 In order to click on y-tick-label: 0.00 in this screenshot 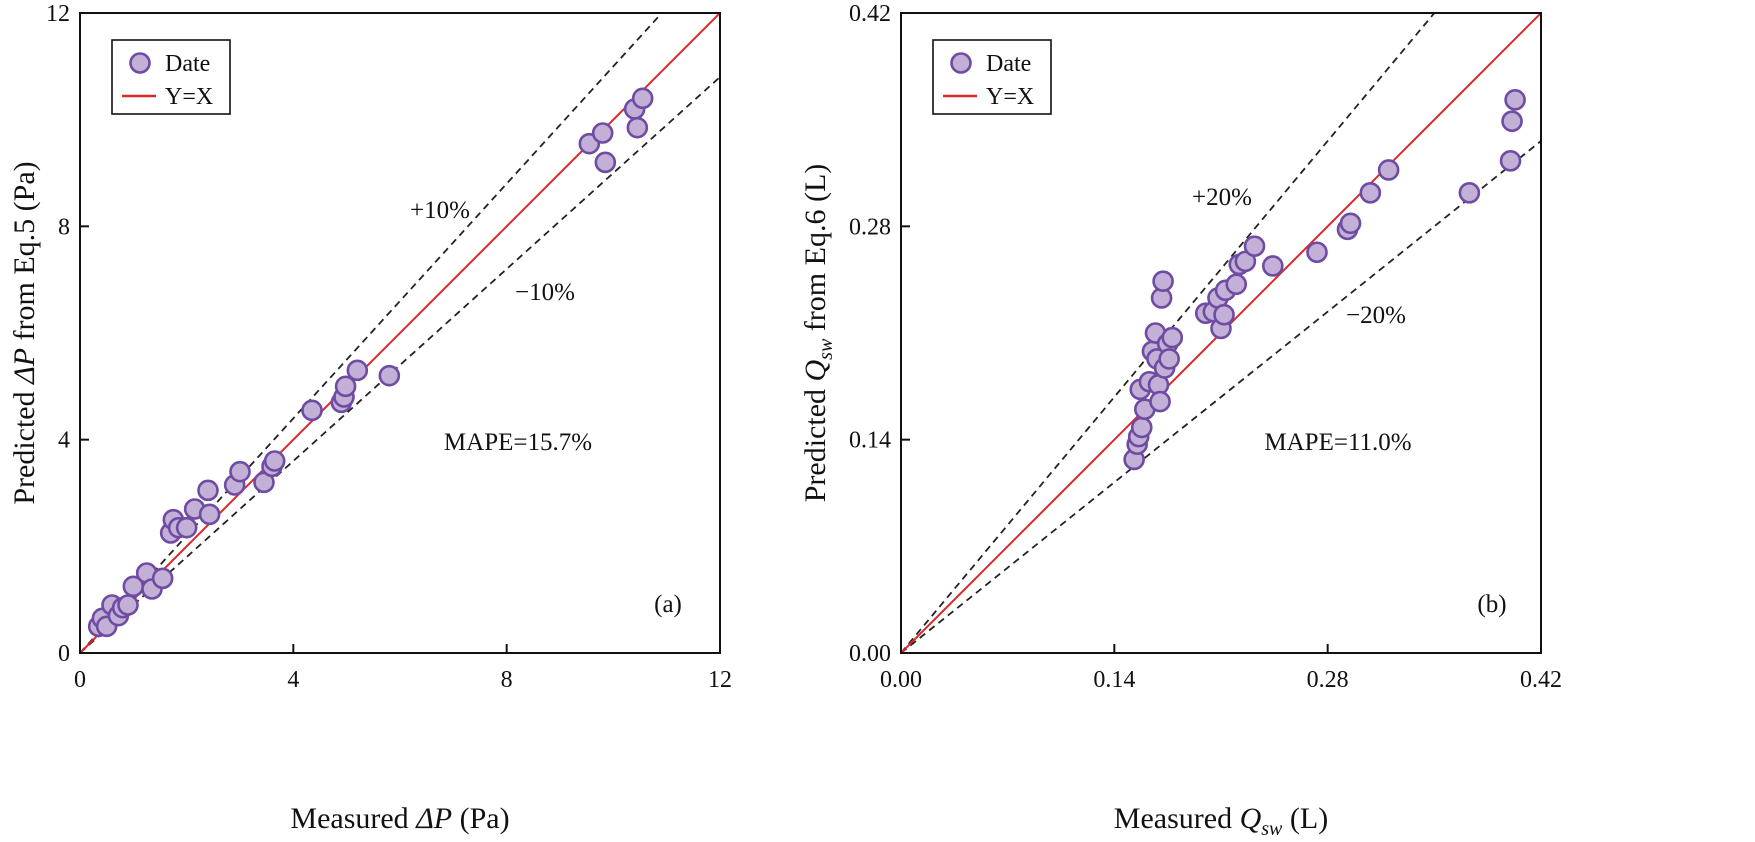, I will do `click(870, 654)`.